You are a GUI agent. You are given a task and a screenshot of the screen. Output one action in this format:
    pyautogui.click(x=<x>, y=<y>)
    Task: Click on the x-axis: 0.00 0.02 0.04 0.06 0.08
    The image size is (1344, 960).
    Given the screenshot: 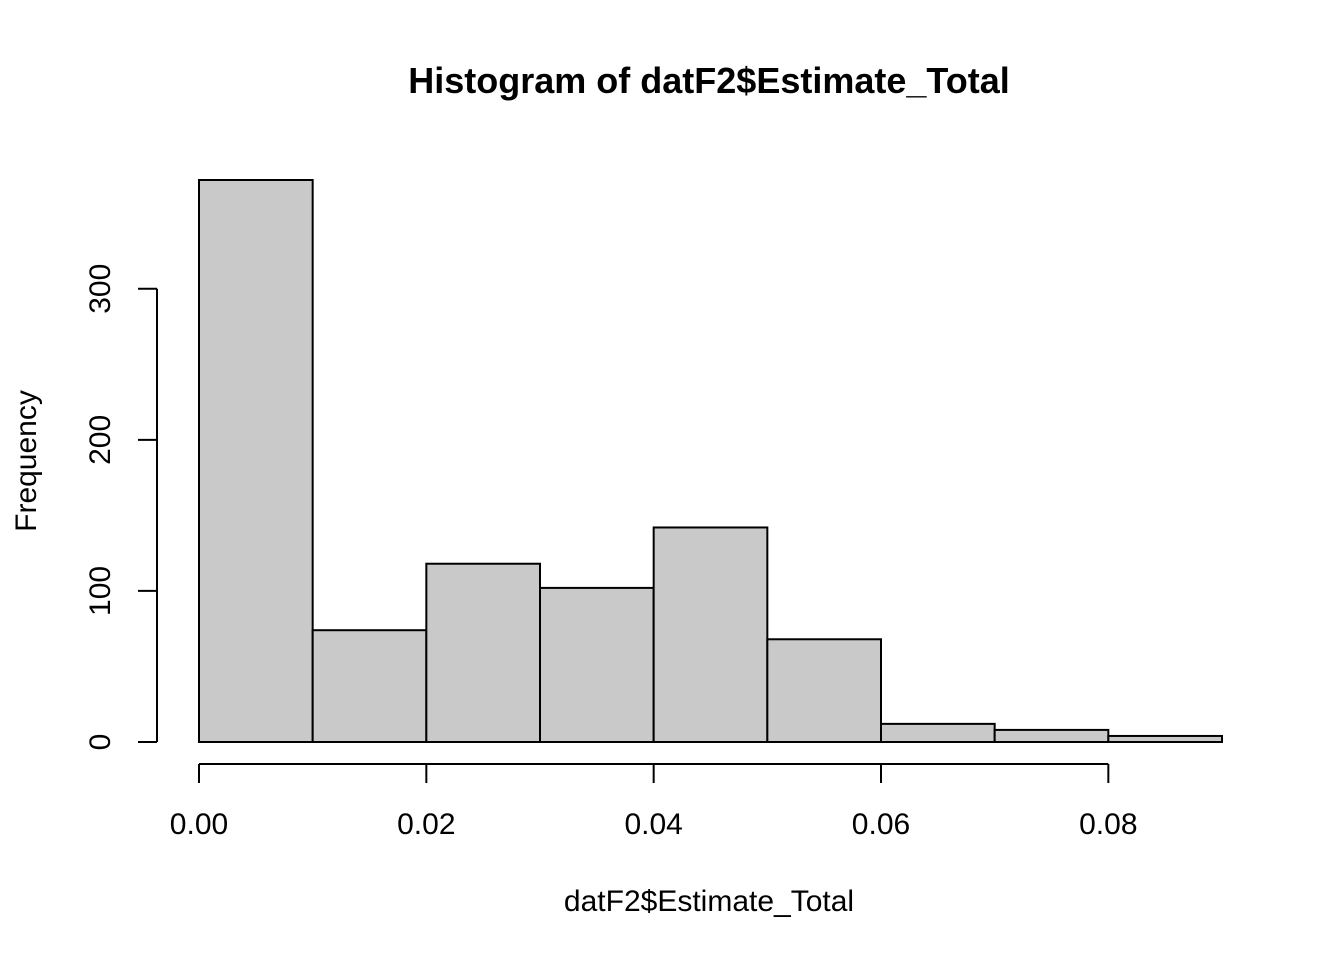 What is the action you would take?
    pyautogui.click(x=654, y=802)
    